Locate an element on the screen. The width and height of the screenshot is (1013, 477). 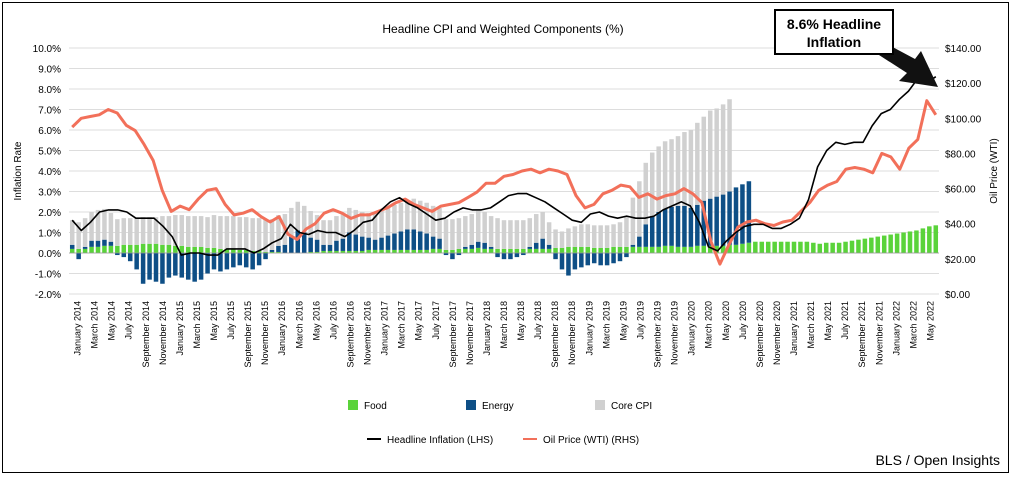
x-tick-label: January 2019 is located at coordinates (589, 328).